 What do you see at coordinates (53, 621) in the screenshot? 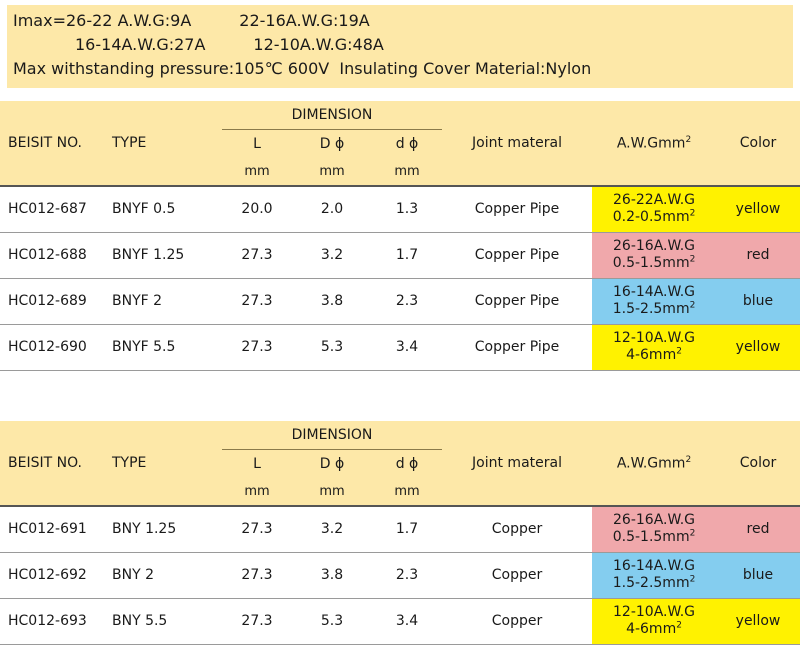
I see `cell-beisit-no: HC012-693` at bounding box center [53, 621].